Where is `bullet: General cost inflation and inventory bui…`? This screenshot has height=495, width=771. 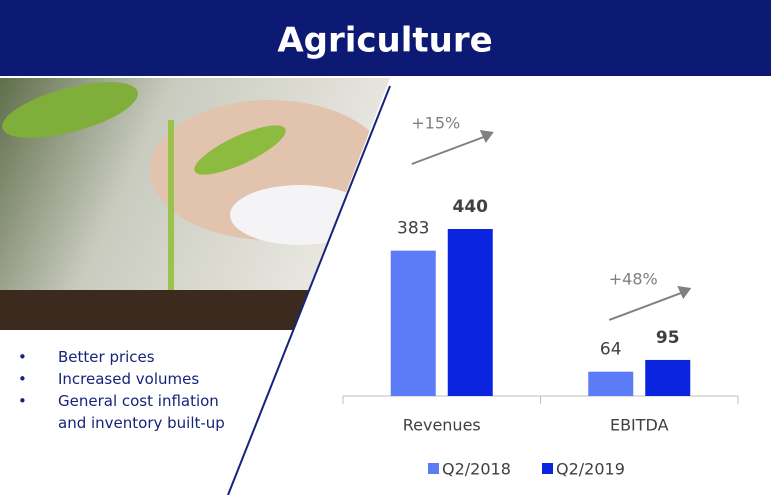
bullet: General cost inflation and inventory bui… is located at coordinates (123, 412).